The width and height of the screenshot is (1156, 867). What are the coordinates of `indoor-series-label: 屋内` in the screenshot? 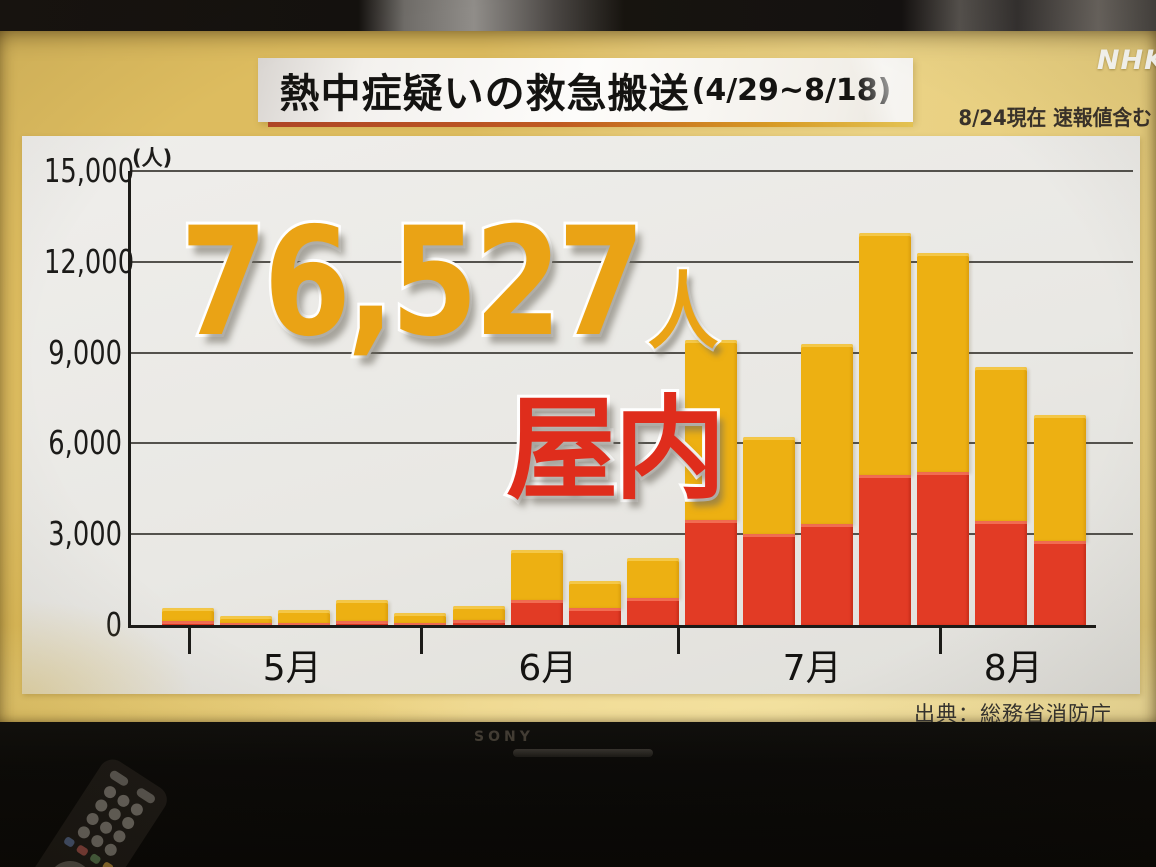 It's located at (616, 450).